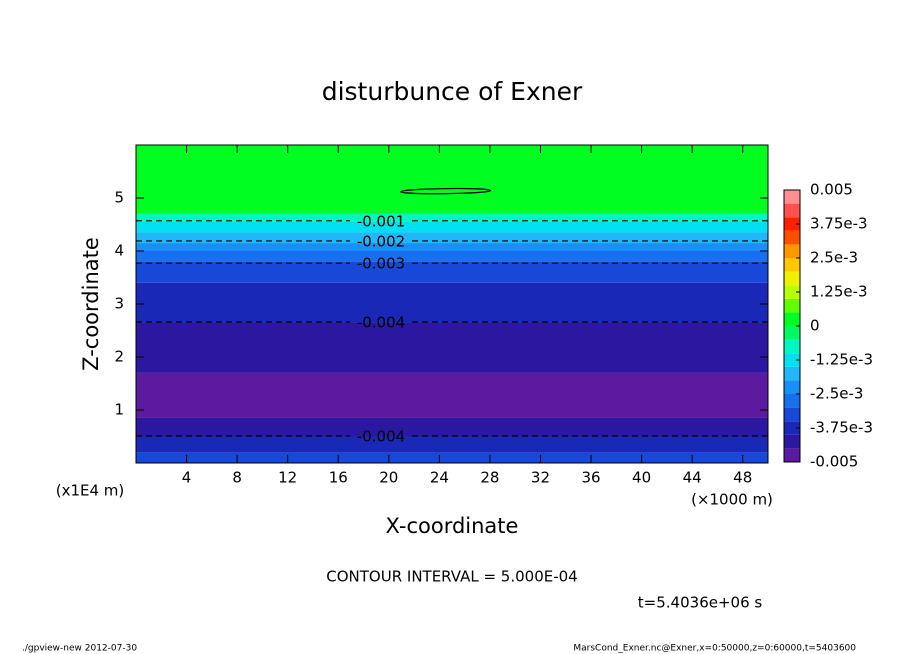 Image resolution: width=904 pixels, height=654 pixels. What do you see at coordinates (119, 251) in the screenshot?
I see `y-tick-label: 4` at bounding box center [119, 251].